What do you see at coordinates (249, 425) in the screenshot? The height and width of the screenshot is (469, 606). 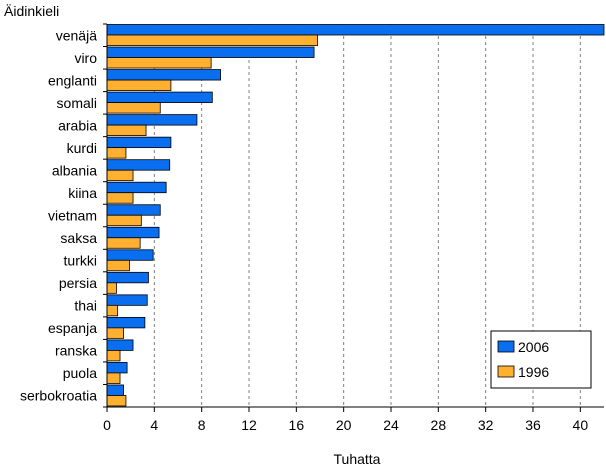 I see `x-tick-label: 12` at bounding box center [249, 425].